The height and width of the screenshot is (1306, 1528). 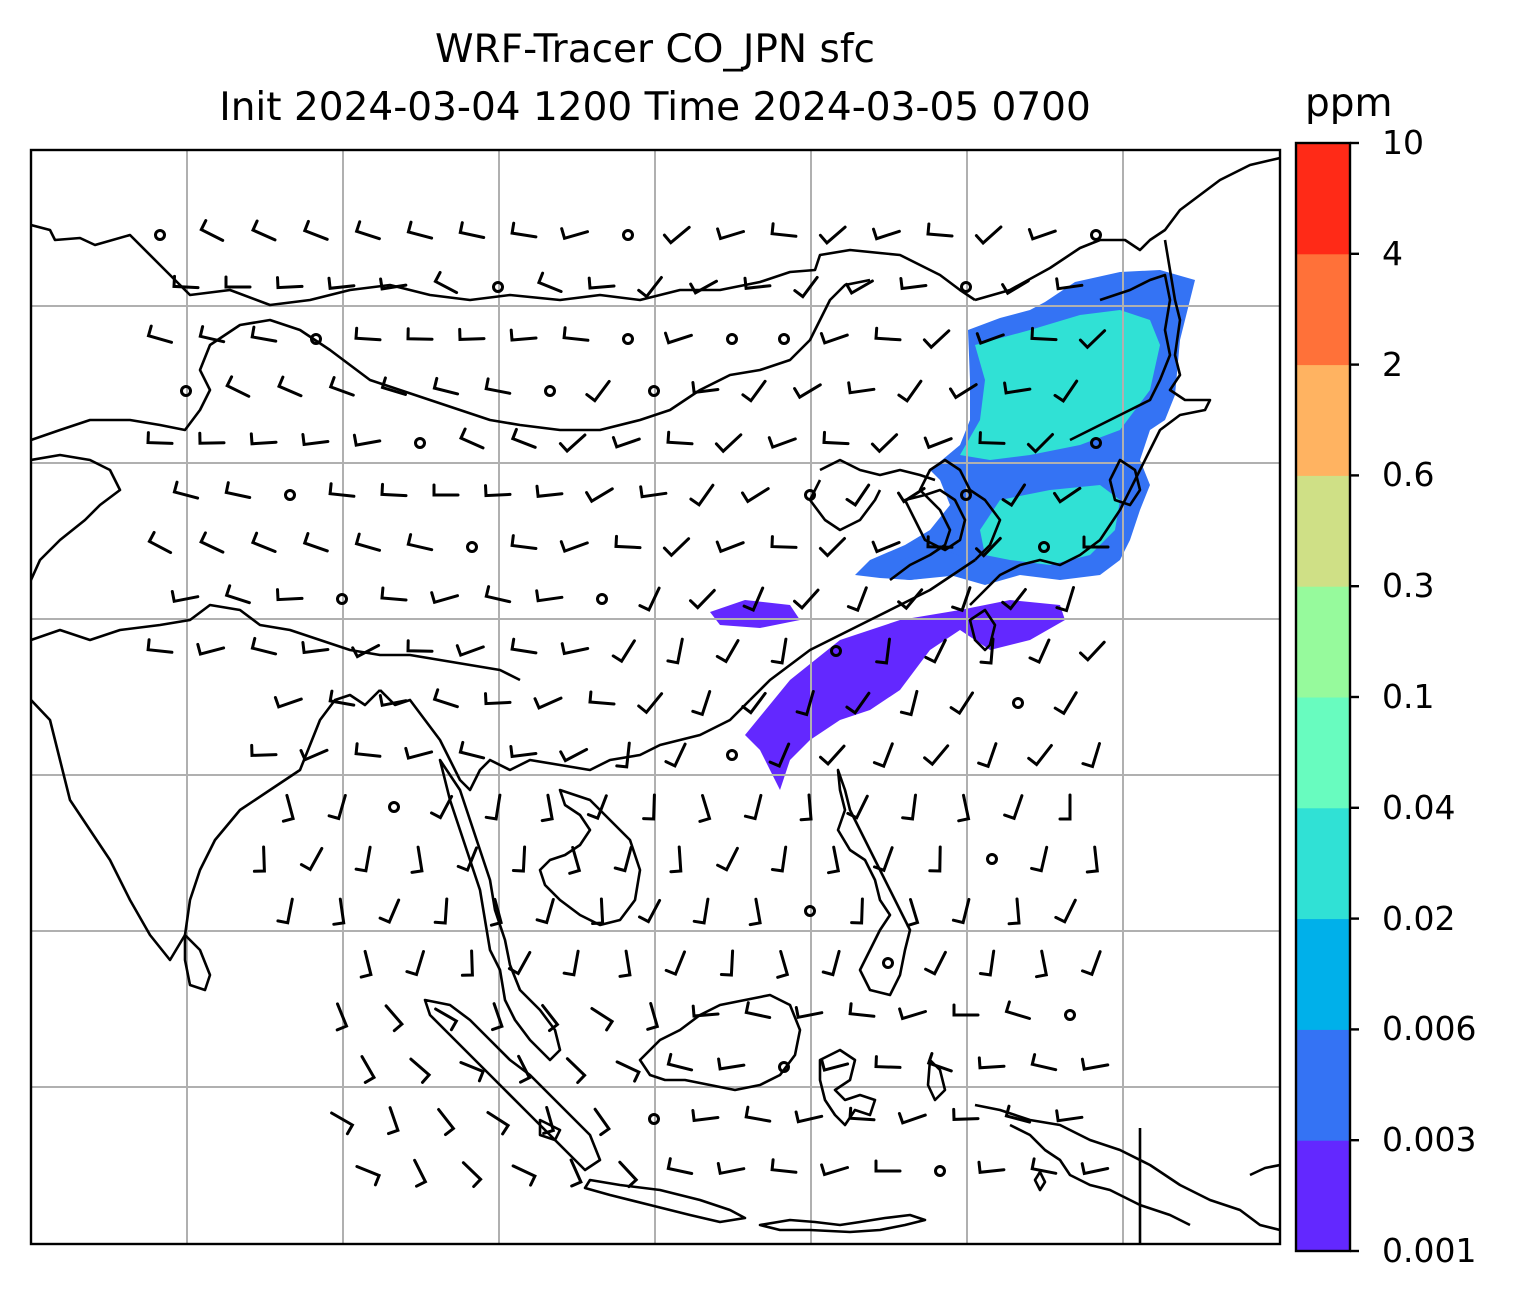 What do you see at coordinates (1429, 1029) in the screenshot?
I see `colorbar-tick-label: 0.006` at bounding box center [1429, 1029].